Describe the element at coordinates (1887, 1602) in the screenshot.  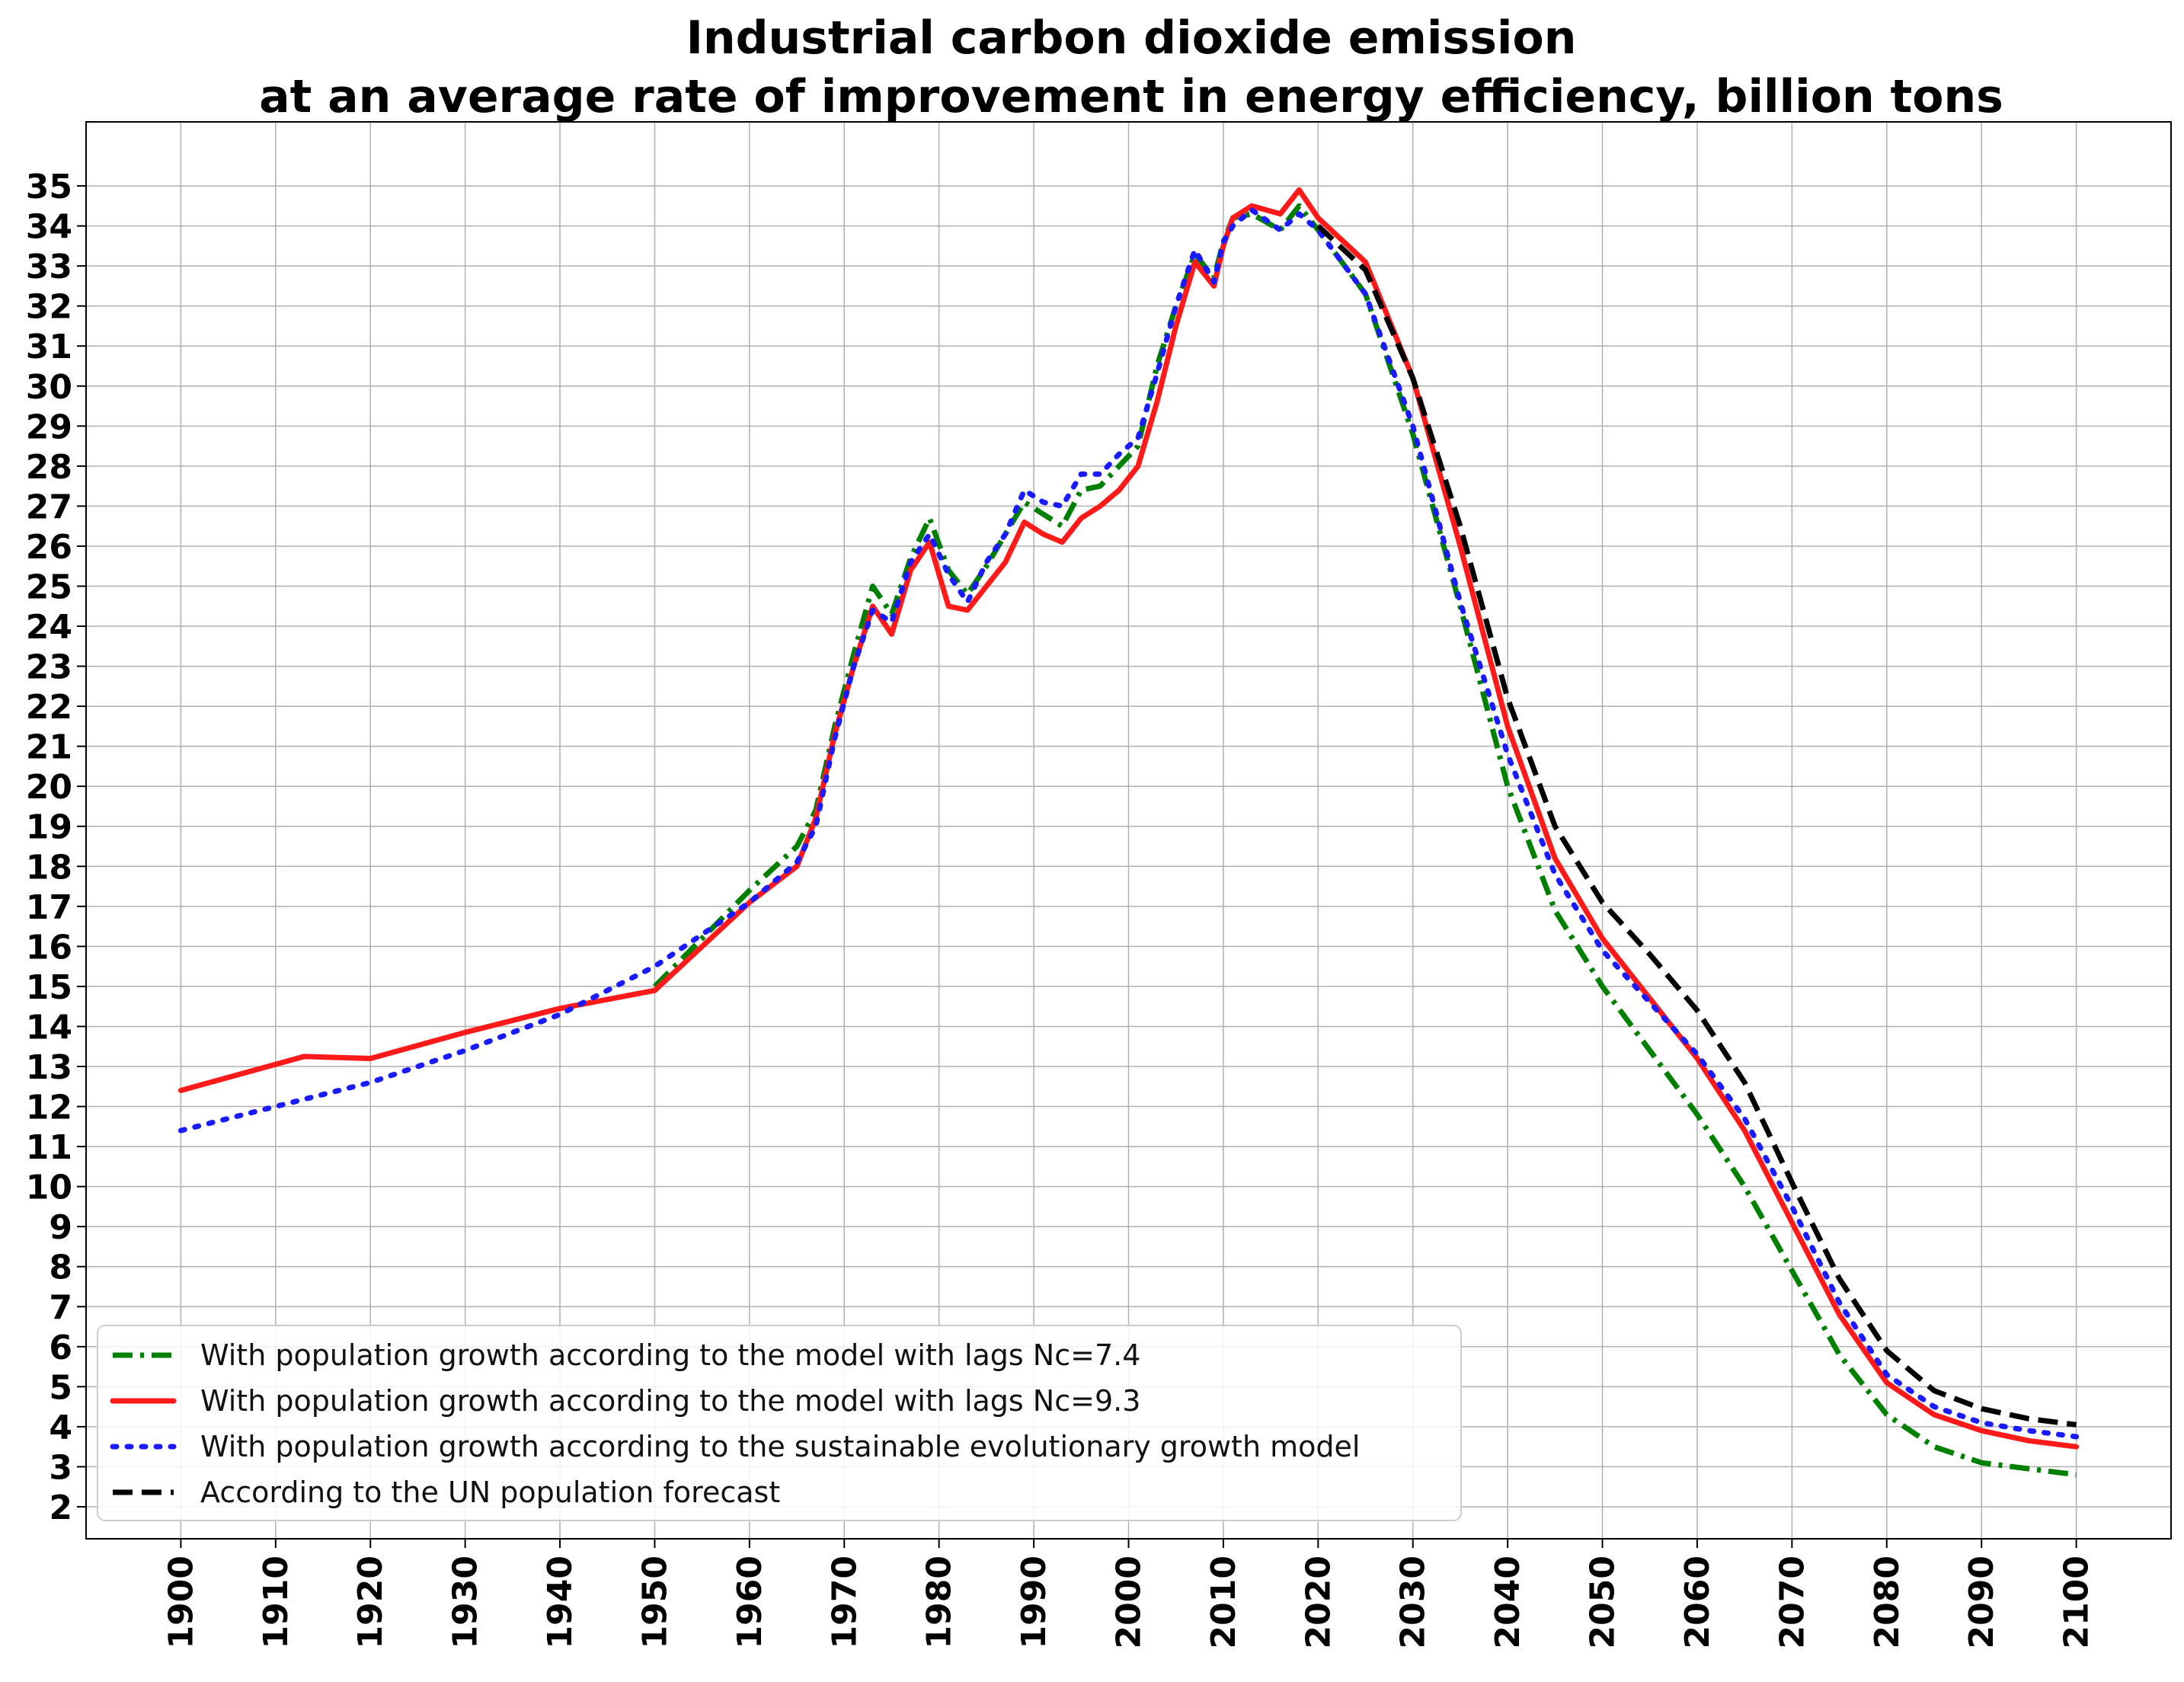
I see `x-tick-label: 2080` at that location.